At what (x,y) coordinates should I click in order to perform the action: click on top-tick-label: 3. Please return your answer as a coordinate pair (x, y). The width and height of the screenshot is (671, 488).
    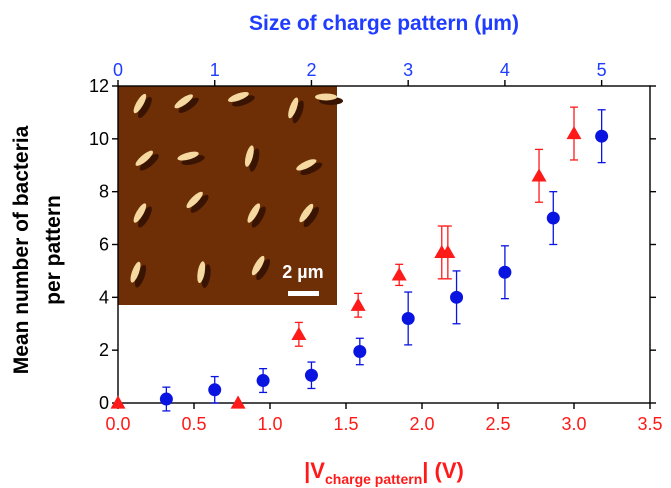
    Looking at the image, I should click on (408, 70).